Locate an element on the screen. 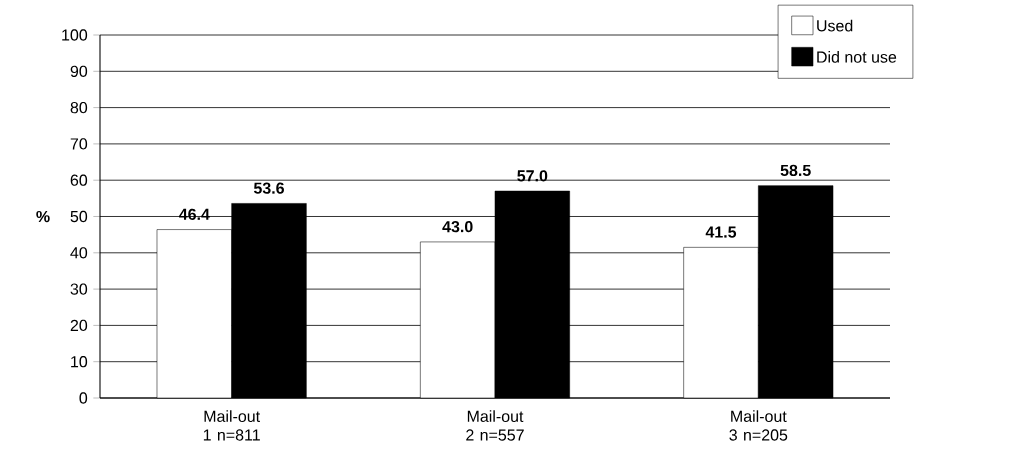  y-axis-title: % is located at coordinates (43, 216).